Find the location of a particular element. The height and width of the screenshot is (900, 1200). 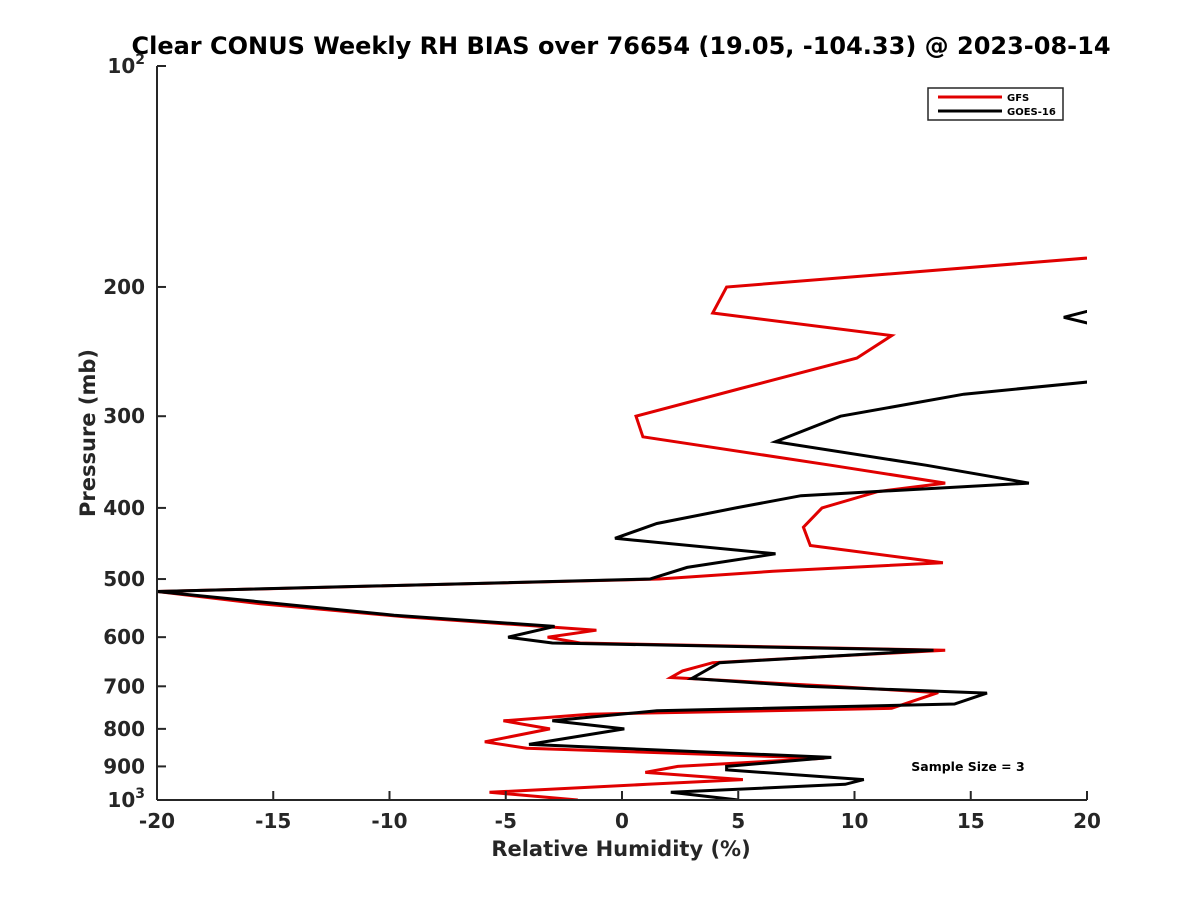

x-tick-label: -20 is located at coordinates (157, 821).